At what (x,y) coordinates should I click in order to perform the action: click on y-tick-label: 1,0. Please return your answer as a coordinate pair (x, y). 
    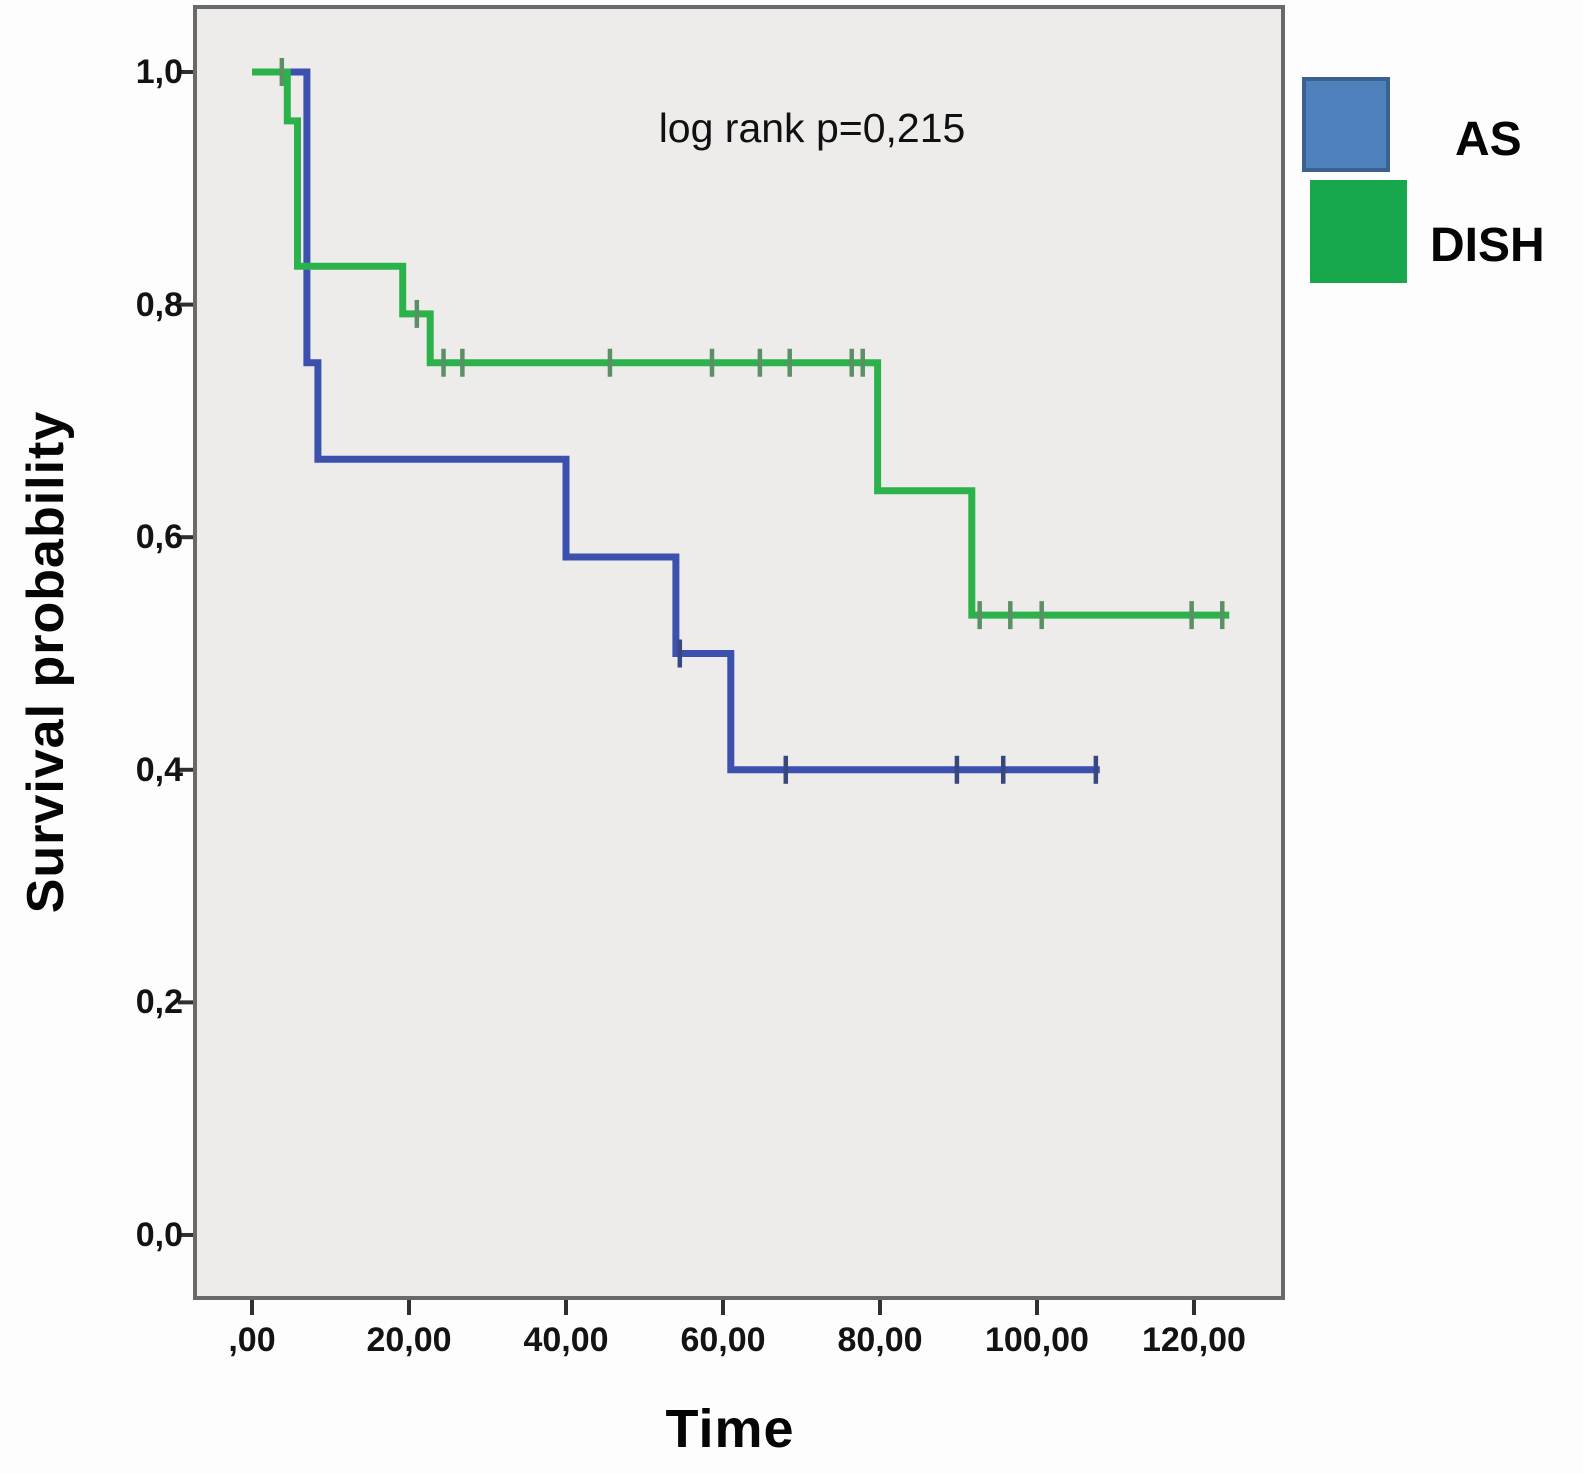
    Looking at the image, I should click on (159, 72).